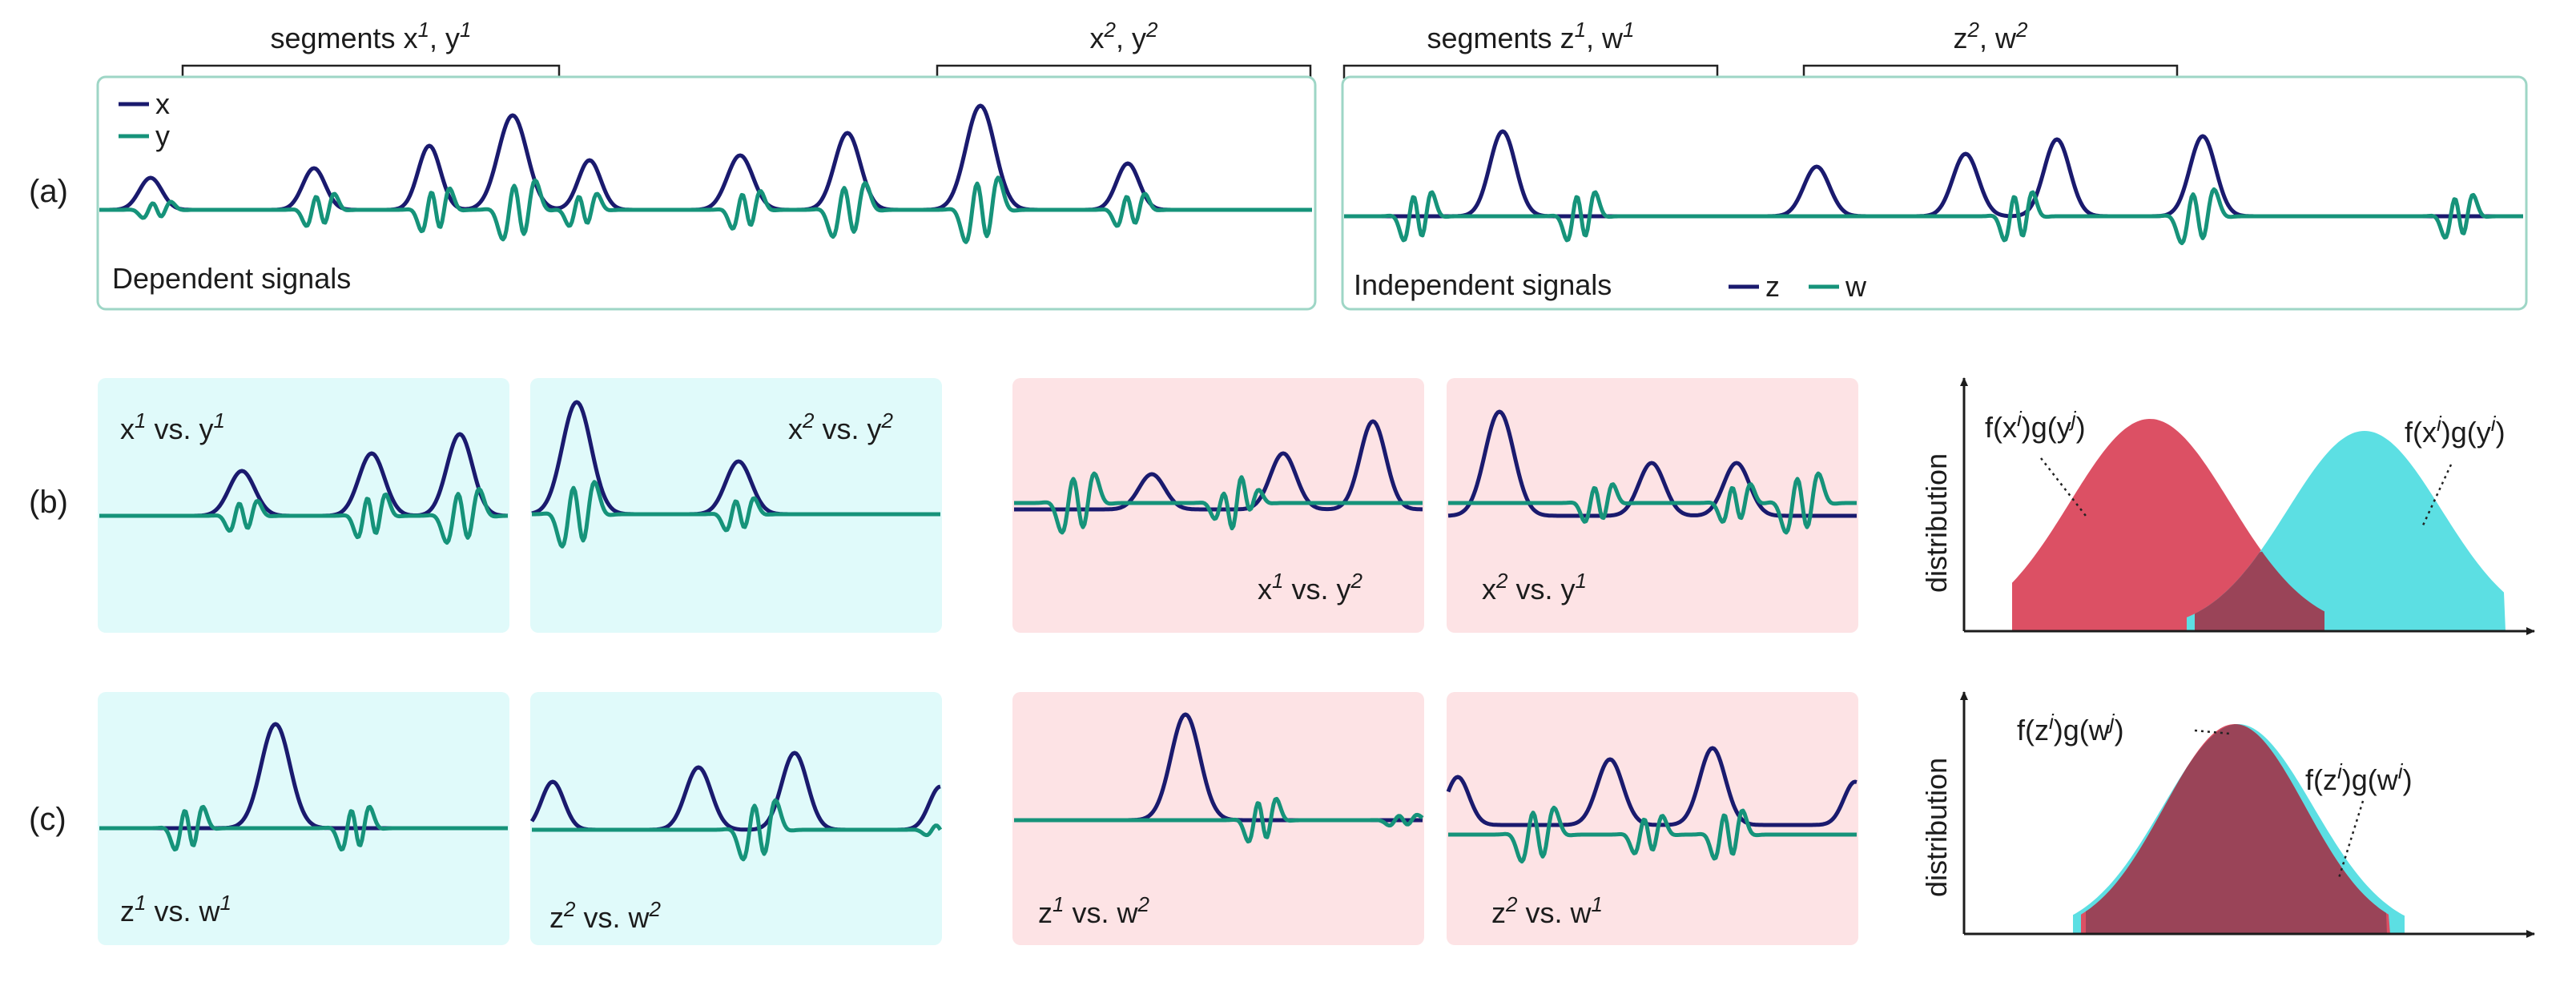  Describe the element at coordinates (736, 514) in the screenshot. I see `b2-y-trace` at that location.